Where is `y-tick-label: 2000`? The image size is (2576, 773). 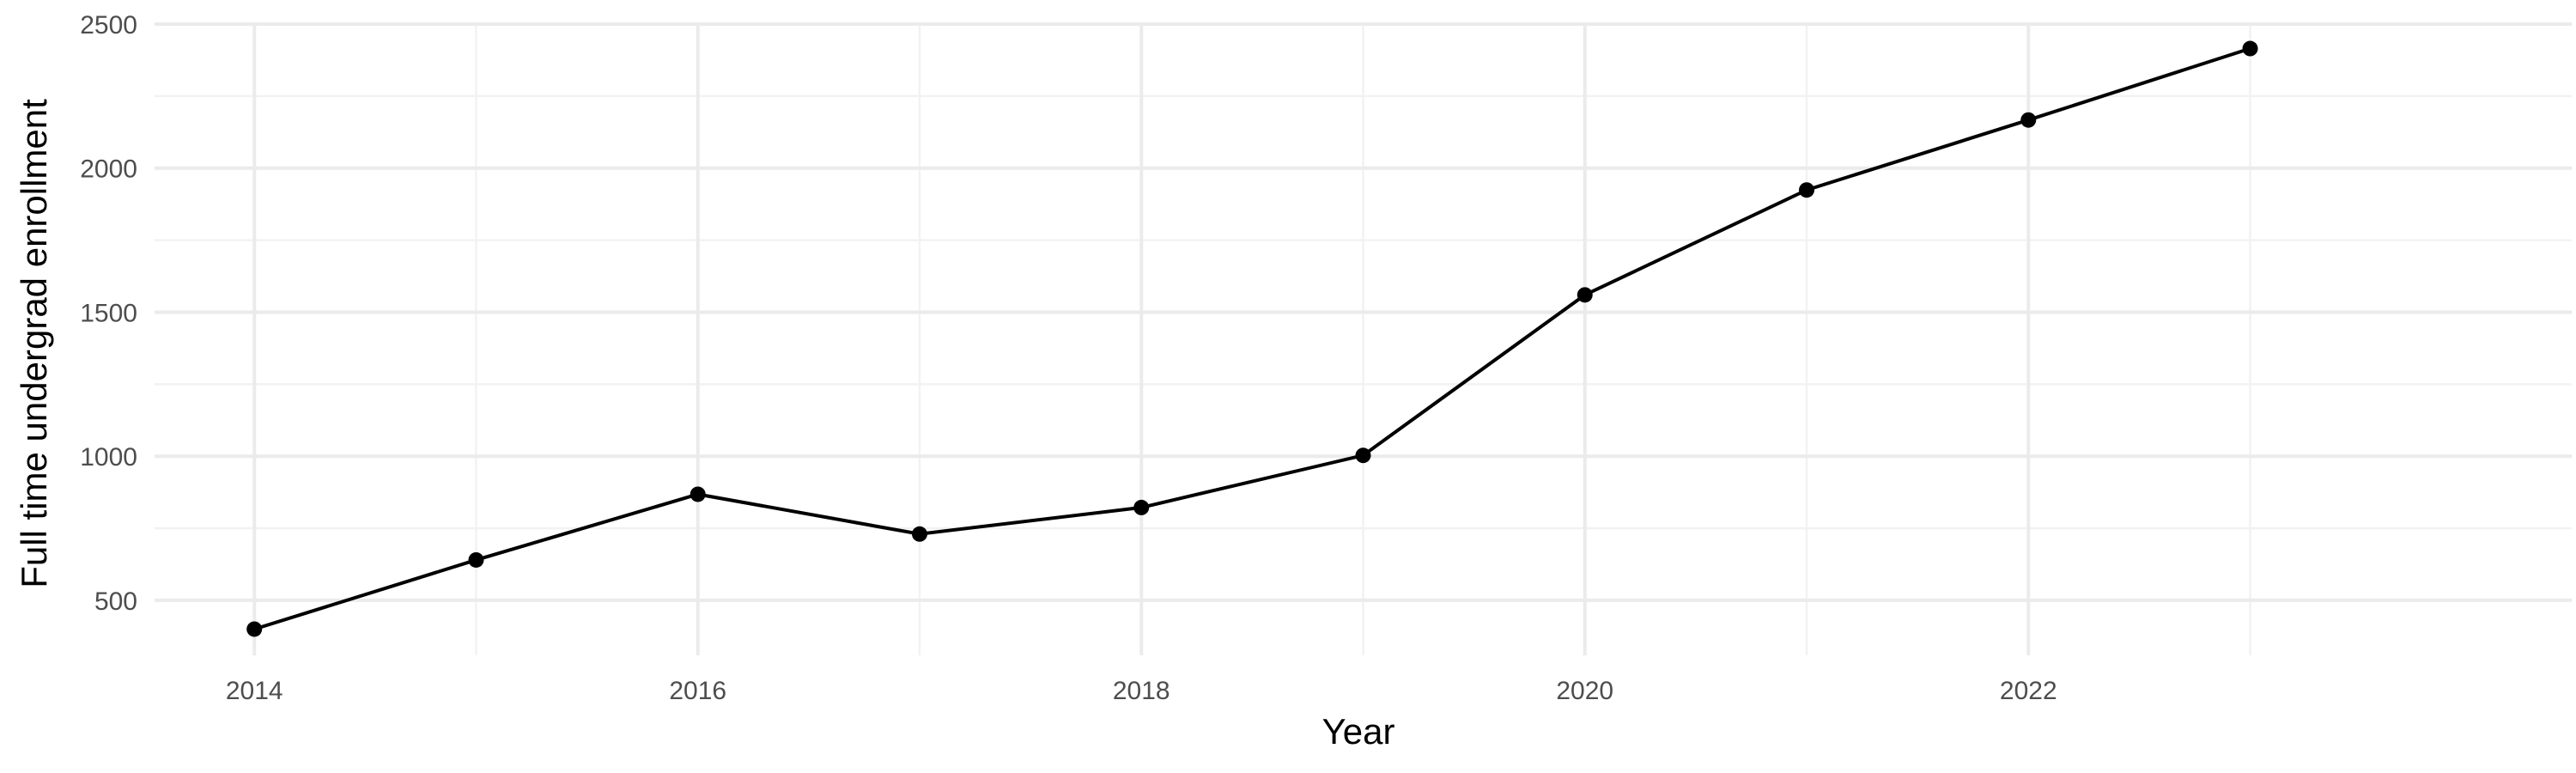 y-tick-label: 2000 is located at coordinates (109, 169).